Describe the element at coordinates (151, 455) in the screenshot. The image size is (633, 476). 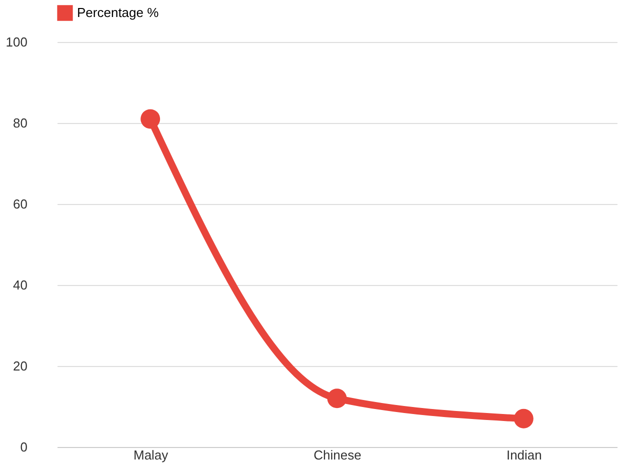
I see `x-tick-label: Malay` at that location.